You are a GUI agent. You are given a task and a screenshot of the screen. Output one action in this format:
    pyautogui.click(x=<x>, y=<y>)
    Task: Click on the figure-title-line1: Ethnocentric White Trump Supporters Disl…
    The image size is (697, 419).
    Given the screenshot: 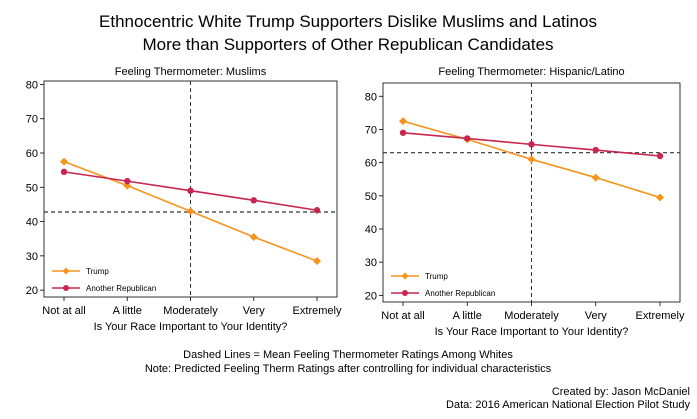 What is the action you would take?
    pyautogui.click(x=348, y=21)
    